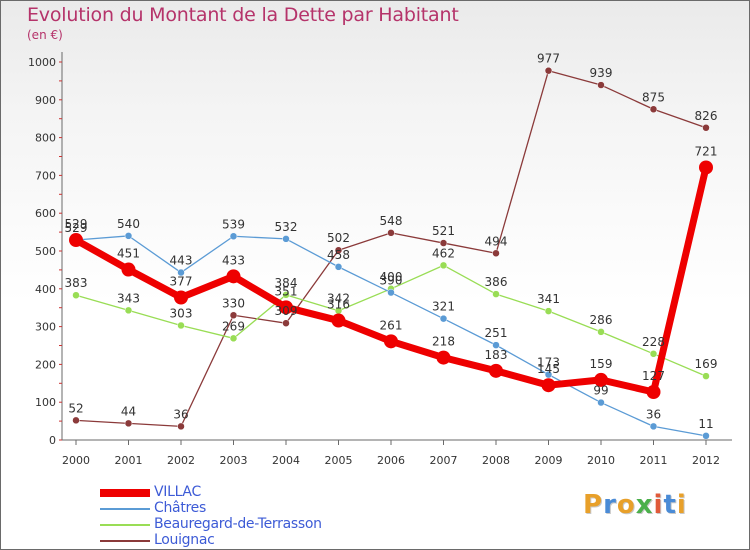 This screenshot has height=550, width=750. What do you see at coordinates (128, 298) in the screenshot?
I see `data-label: 343` at bounding box center [128, 298].